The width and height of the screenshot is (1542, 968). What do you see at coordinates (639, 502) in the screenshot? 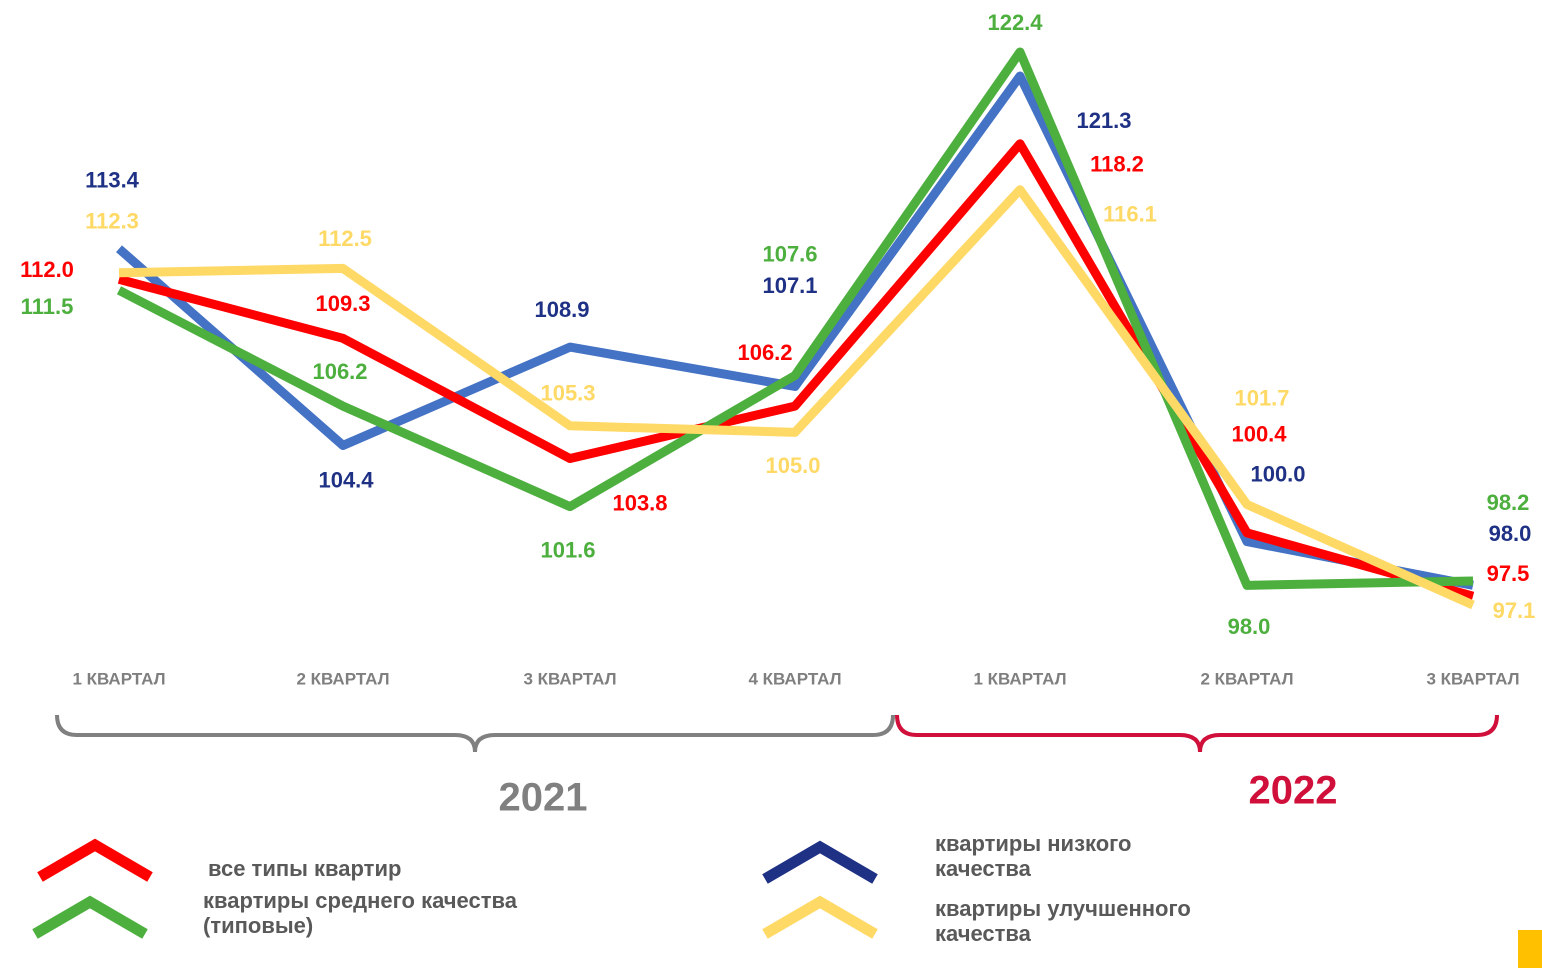
I see `data-label: 103.8` at bounding box center [639, 502].